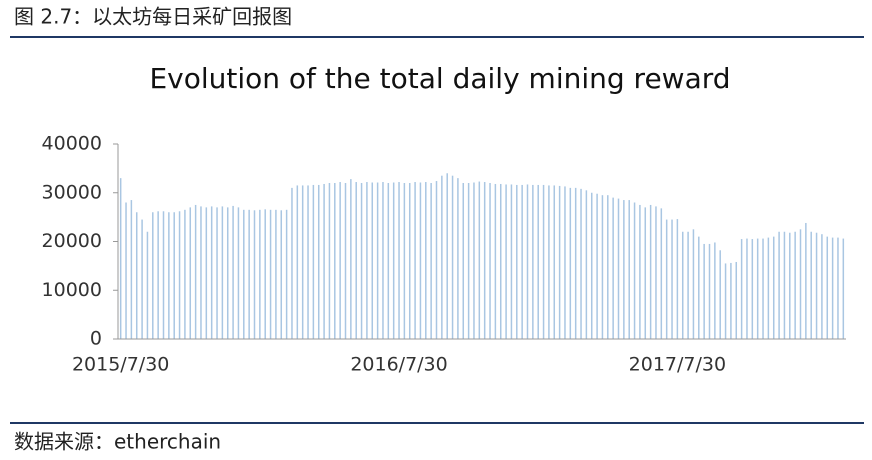  I want to click on source: 数据来源：etherchain, so click(117, 442).